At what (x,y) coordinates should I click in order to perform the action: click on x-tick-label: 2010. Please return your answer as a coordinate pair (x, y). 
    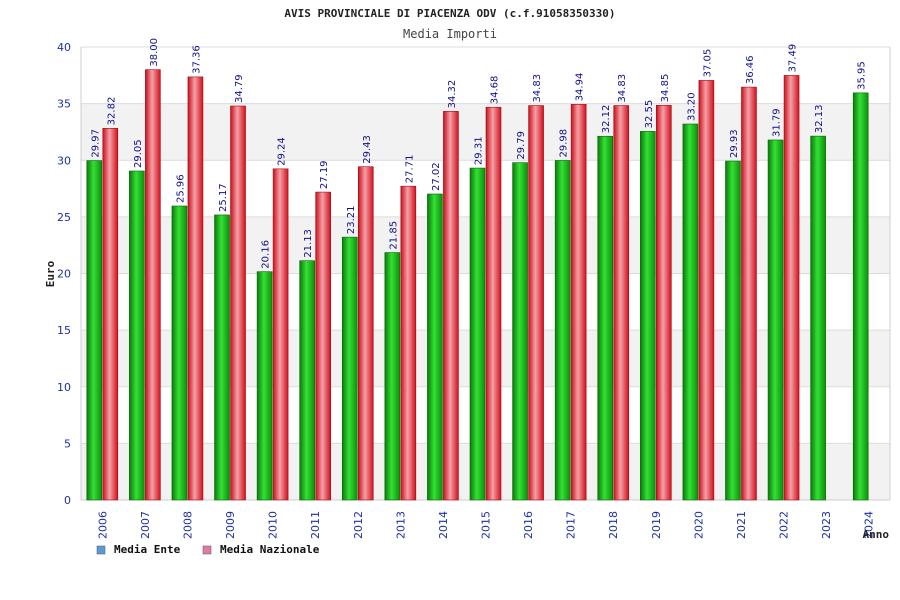
    Looking at the image, I should click on (273, 525).